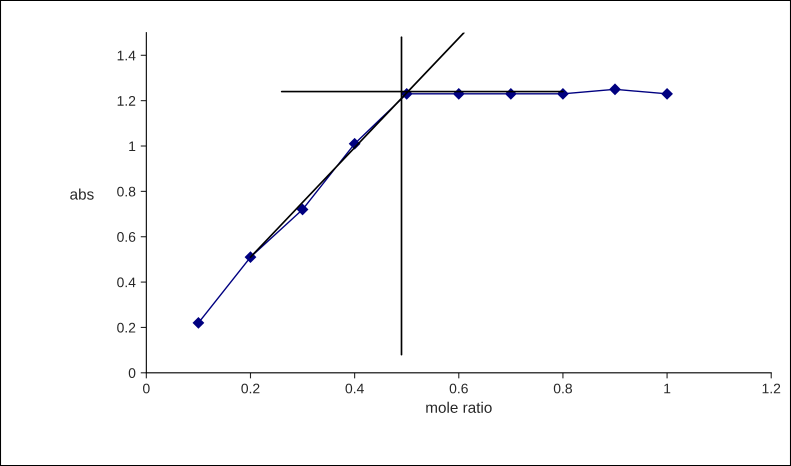  What do you see at coordinates (459, 389) in the screenshot?
I see `x-tick-label: 0.6` at bounding box center [459, 389].